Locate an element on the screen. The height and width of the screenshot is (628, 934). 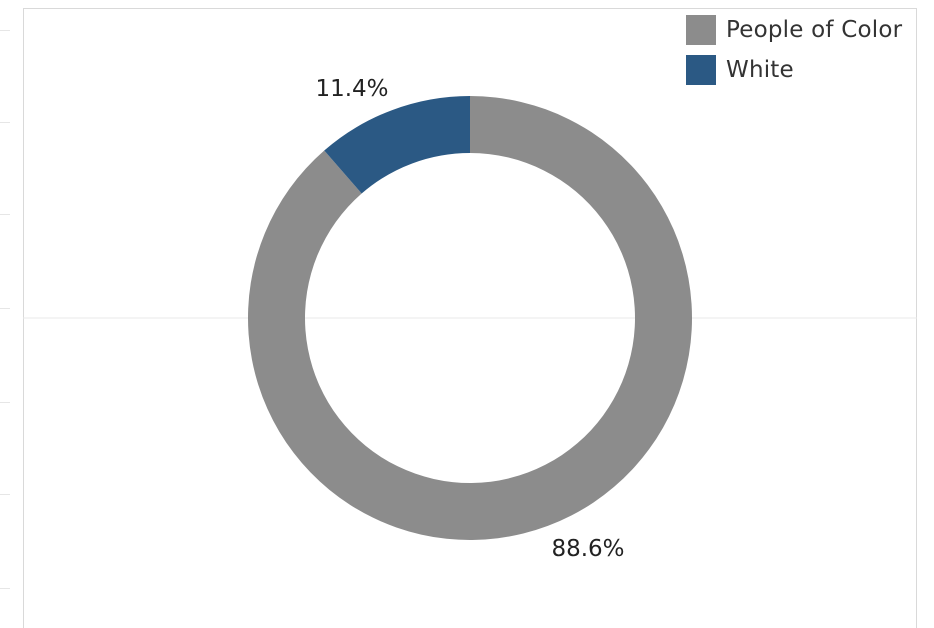
data-label-white: 11.4% is located at coordinates (351, 89).